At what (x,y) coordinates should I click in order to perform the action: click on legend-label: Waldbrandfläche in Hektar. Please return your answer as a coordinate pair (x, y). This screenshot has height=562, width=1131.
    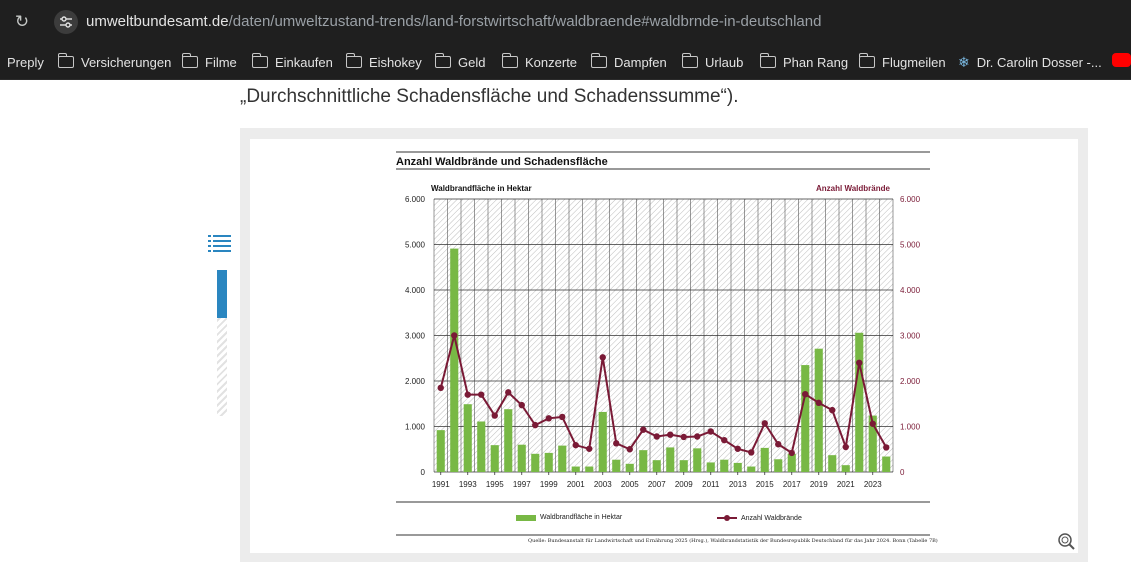
    Looking at the image, I should click on (581, 517).